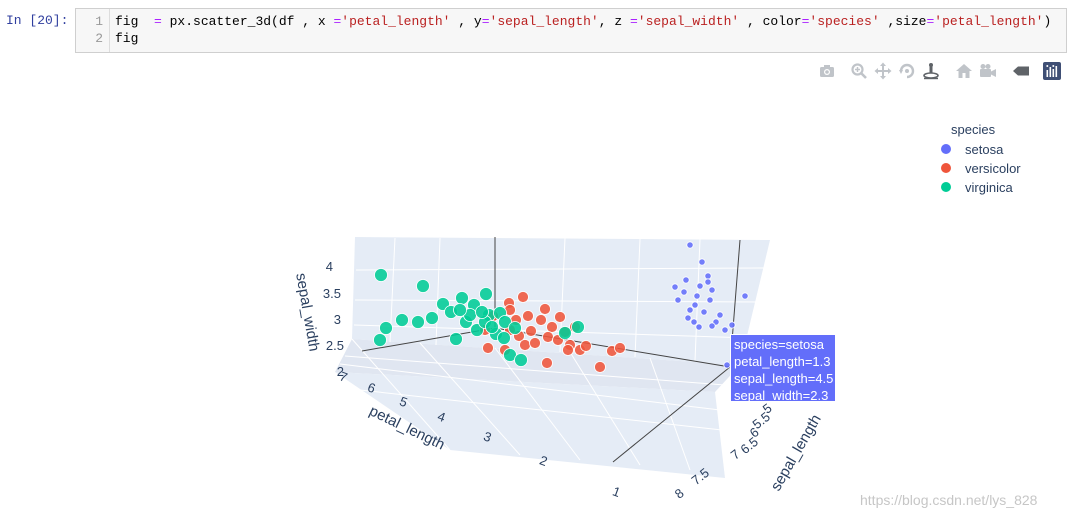  Describe the element at coordinates (973, 129) in the screenshot. I see `legend-title: species` at that location.